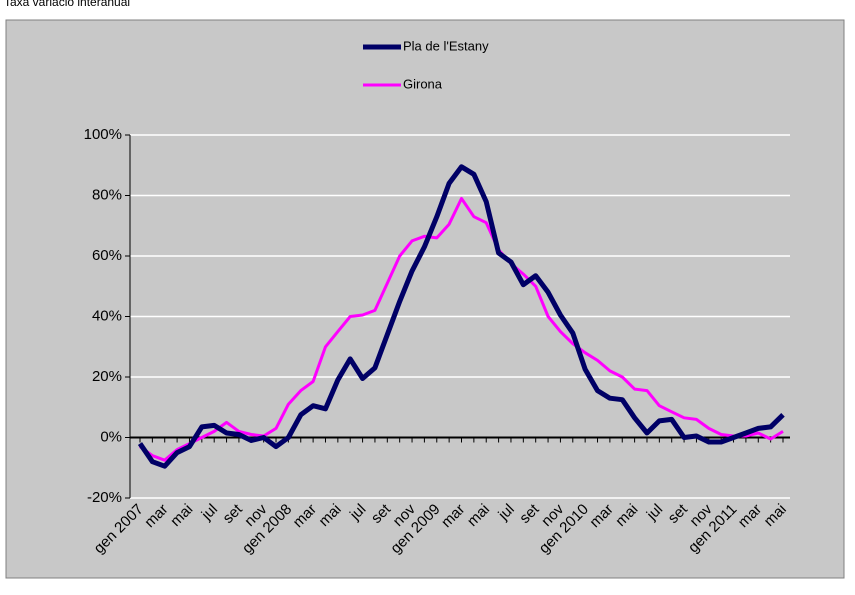  Describe the element at coordinates (107, 315) in the screenshot. I see `y-tick-label: 40%` at that location.